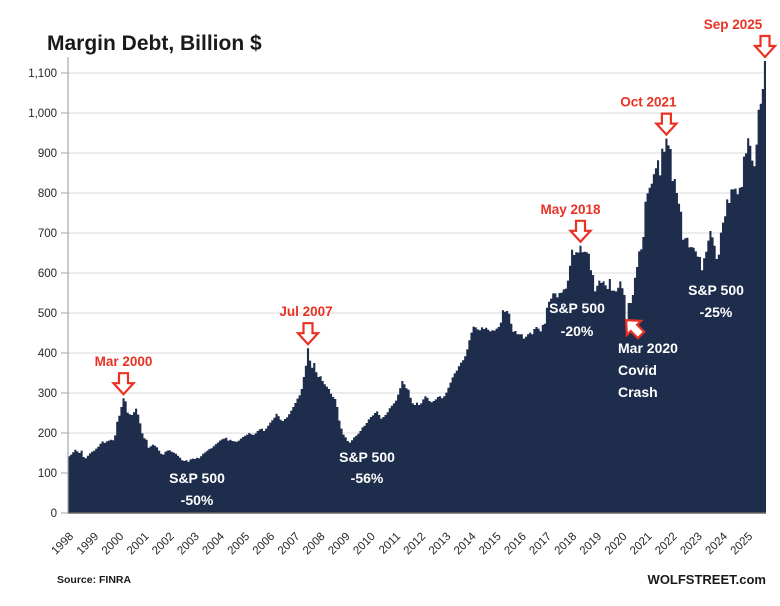 This screenshot has width=780, height=606. What do you see at coordinates (465, 543) in the screenshot?
I see `x-tick-label: 2014` at bounding box center [465, 543].